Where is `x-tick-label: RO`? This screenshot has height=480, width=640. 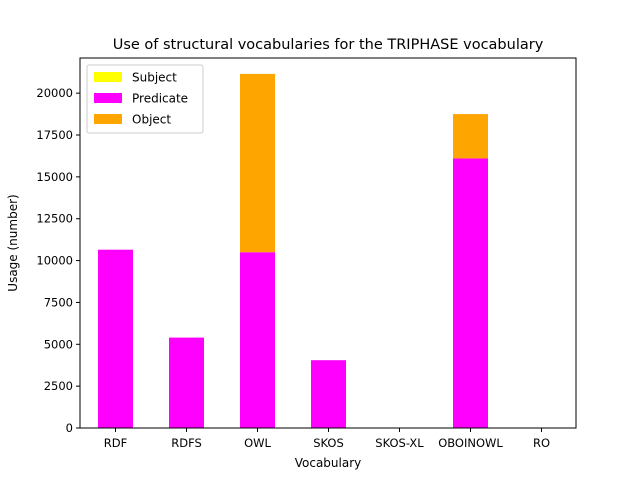
x-tick-label: RO is located at coordinates (541, 443).